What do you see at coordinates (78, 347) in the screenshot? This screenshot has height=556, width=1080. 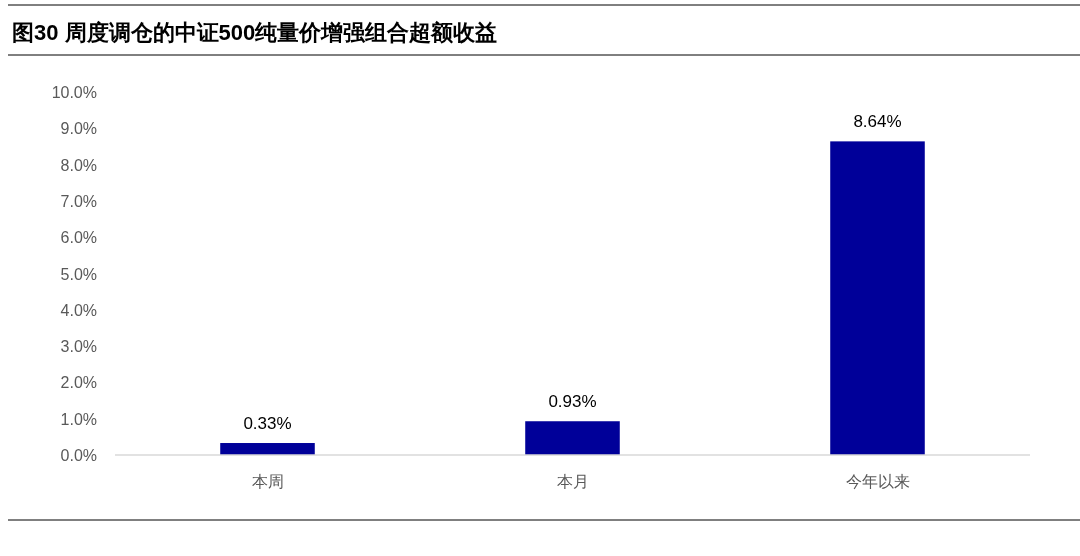 I see `y-tick-label: 3.0%` at bounding box center [78, 347].